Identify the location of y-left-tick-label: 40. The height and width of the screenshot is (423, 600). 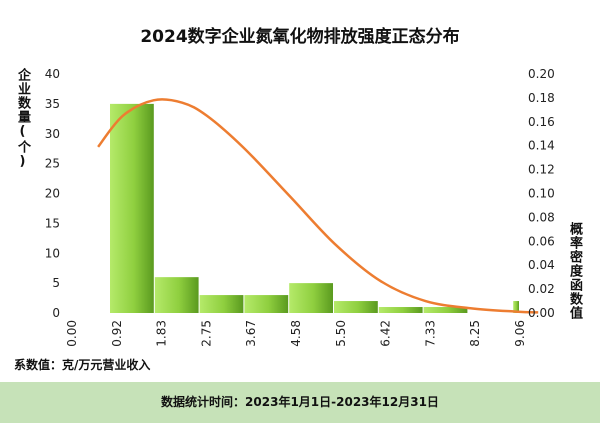
(52, 74).